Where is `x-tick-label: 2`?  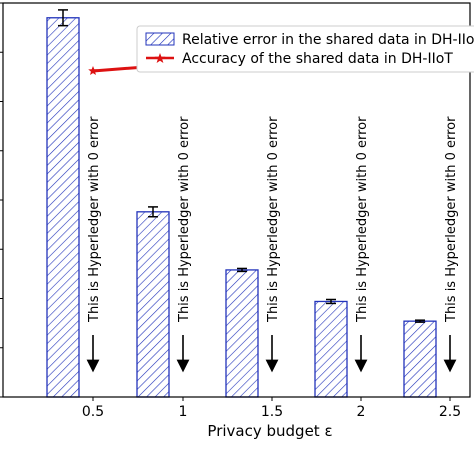 x-tick-label: 2 is located at coordinates (361, 412).